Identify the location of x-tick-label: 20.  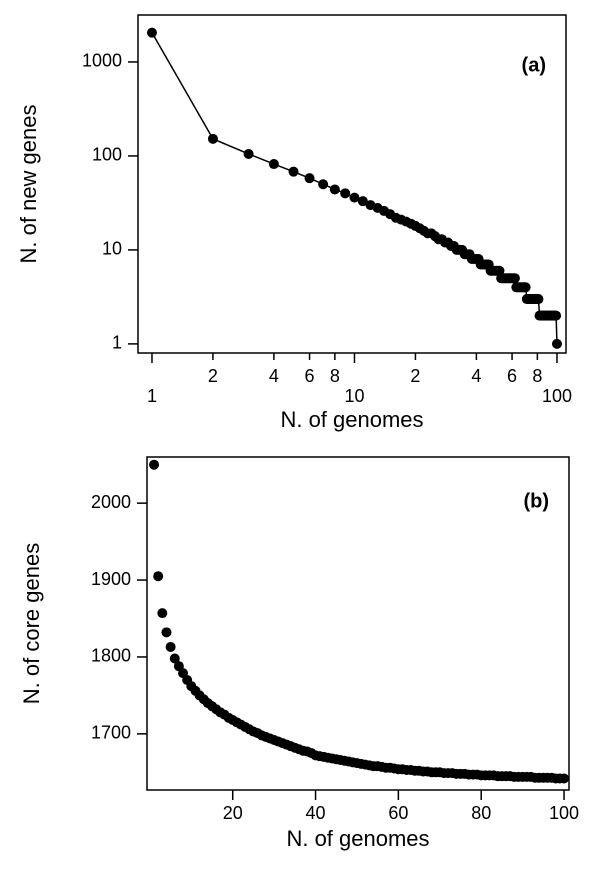
(233, 813).